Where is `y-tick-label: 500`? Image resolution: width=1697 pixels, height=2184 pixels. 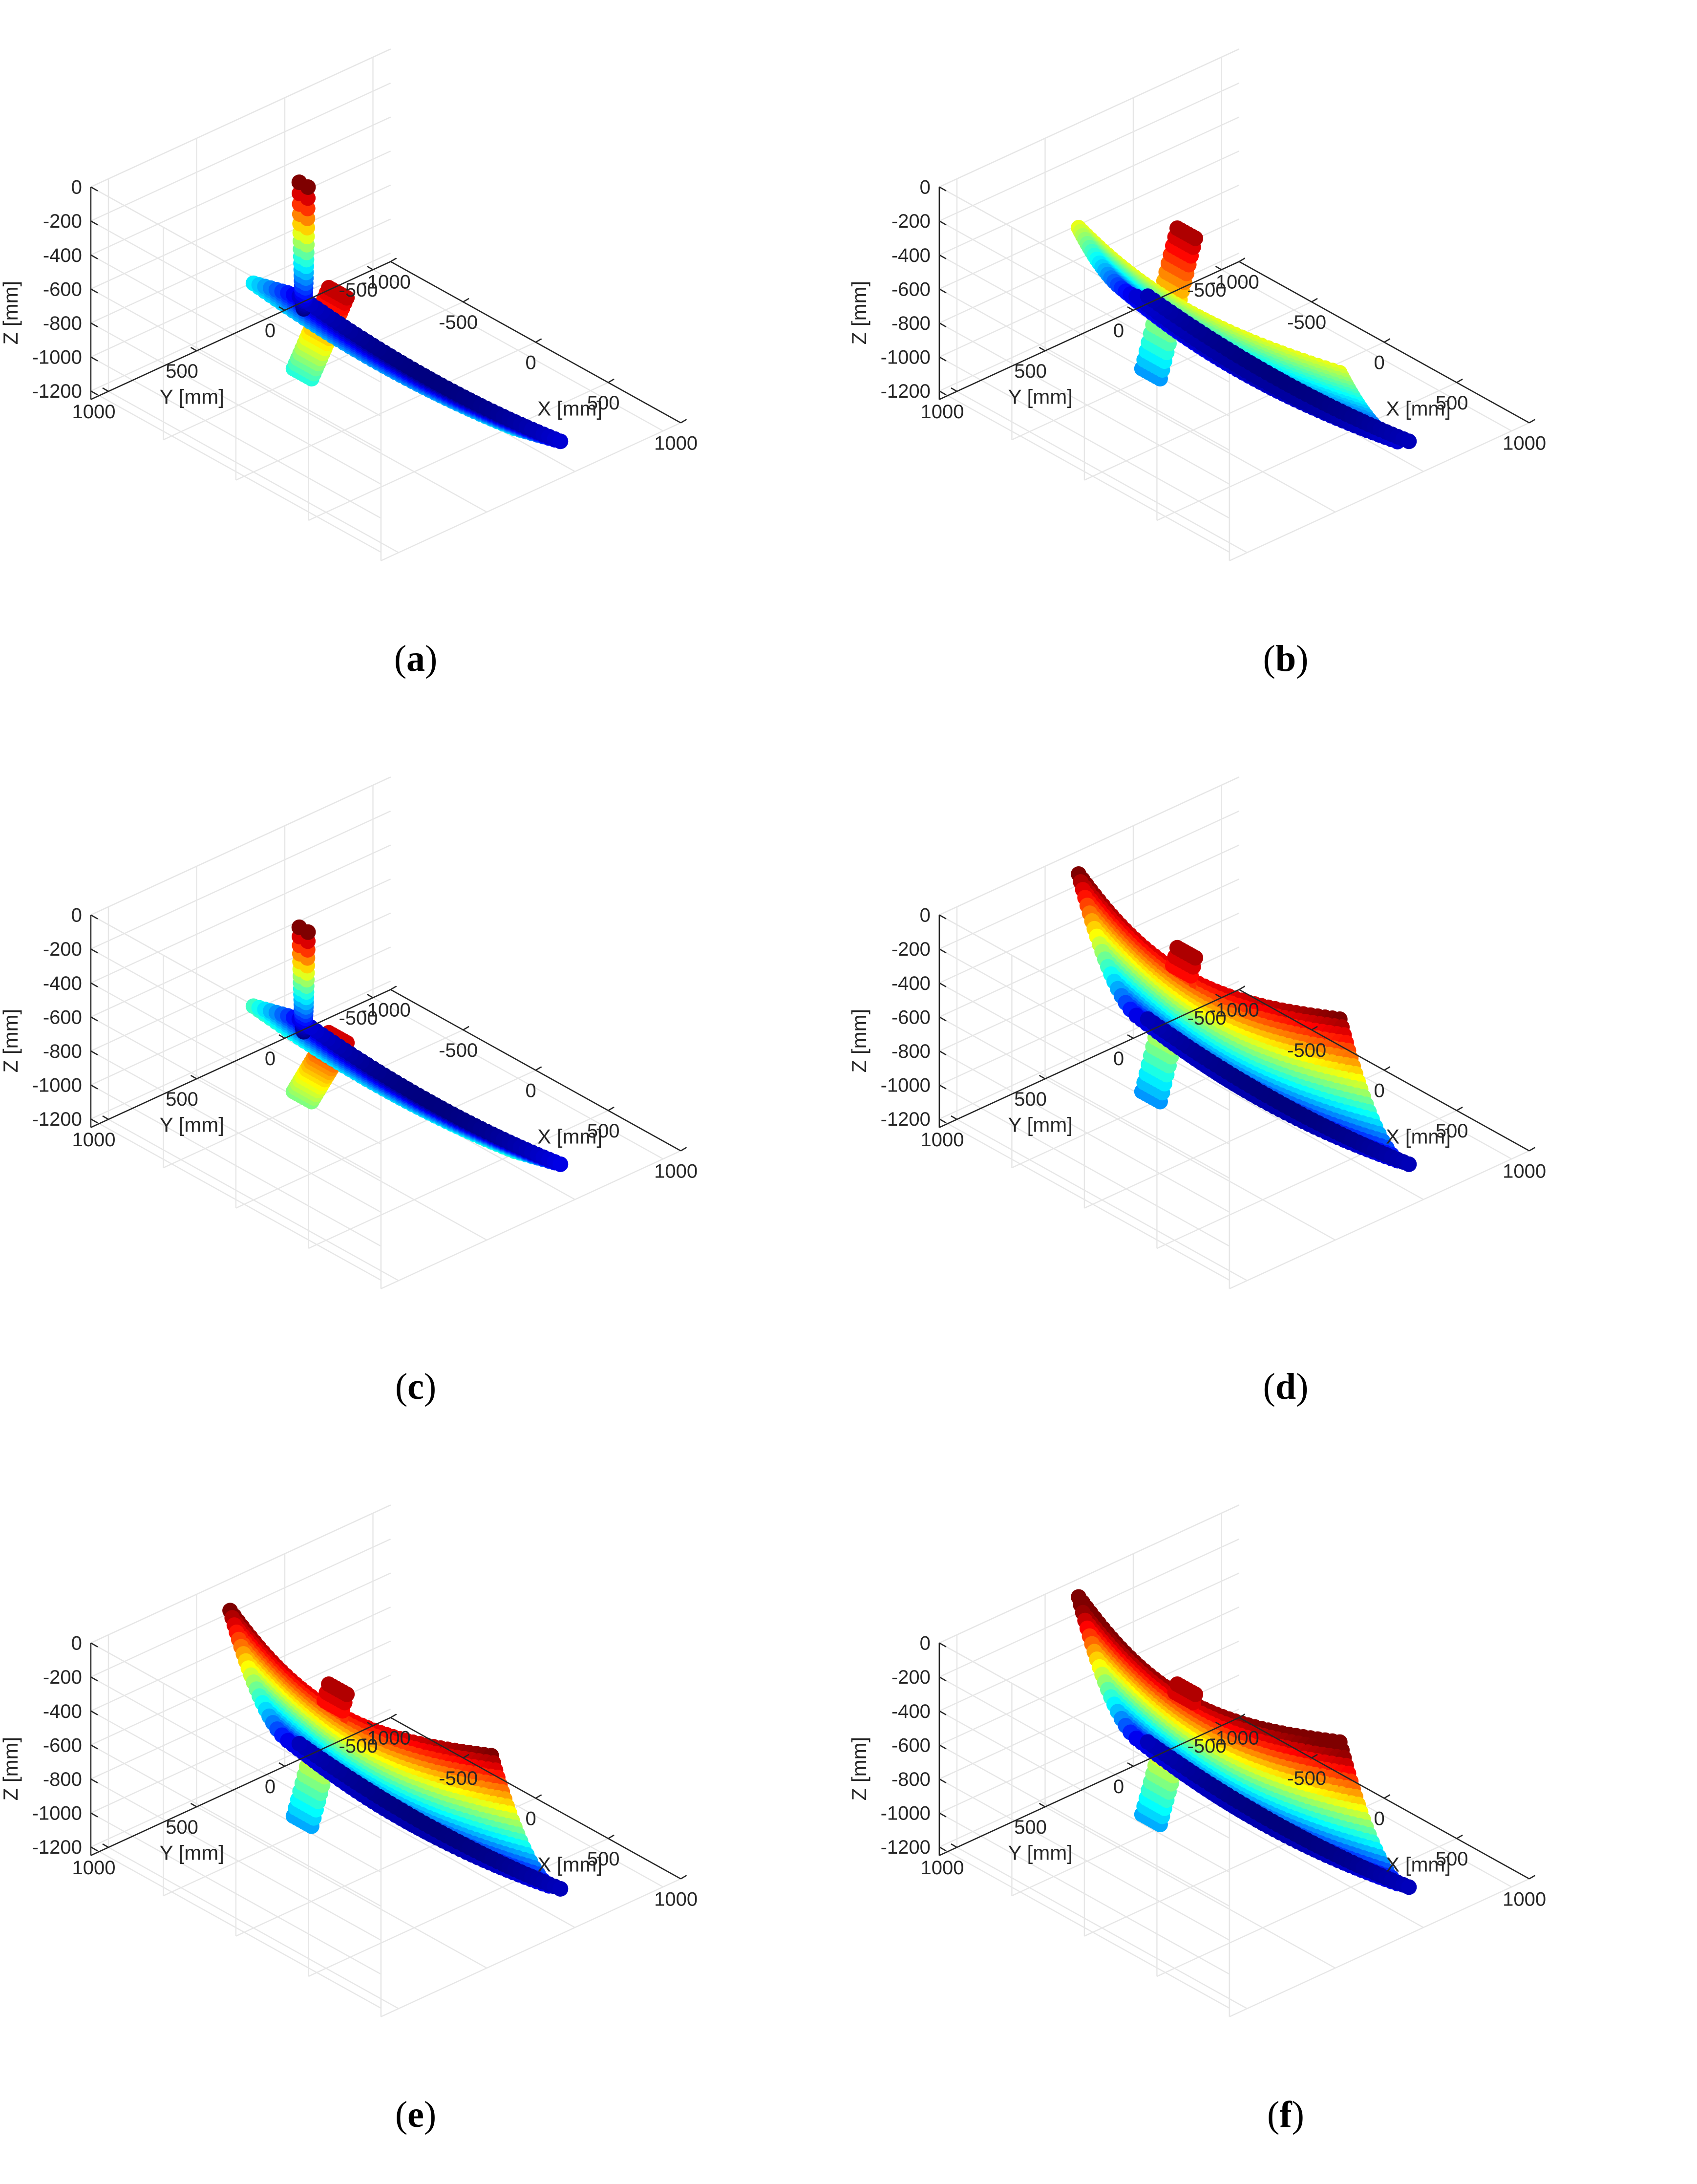 y-tick-label: 500 is located at coordinates (1030, 1099).